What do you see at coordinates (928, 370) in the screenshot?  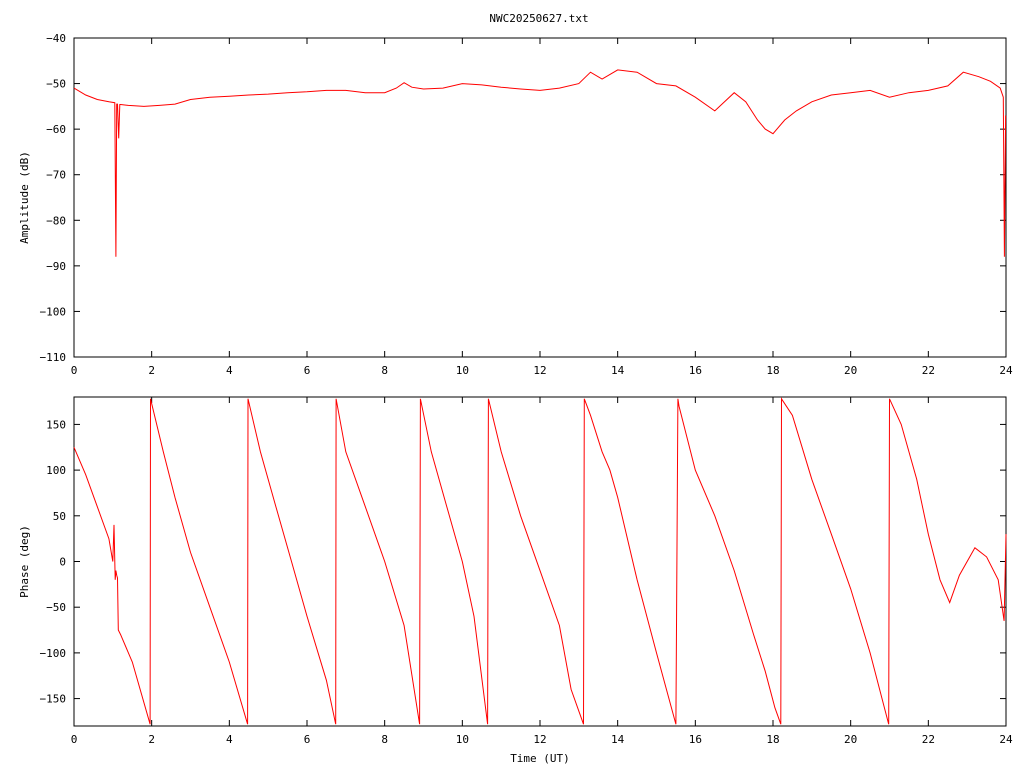 I see `amplitude-x-tick-label: 22` at bounding box center [928, 370].